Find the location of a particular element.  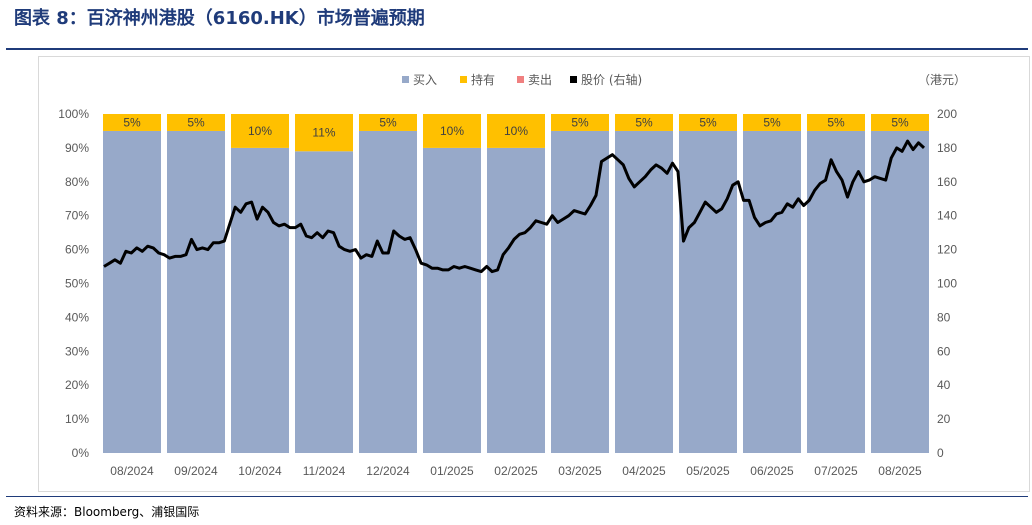

x-tick-label: 12/2024 is located at coordinates (388, 471).